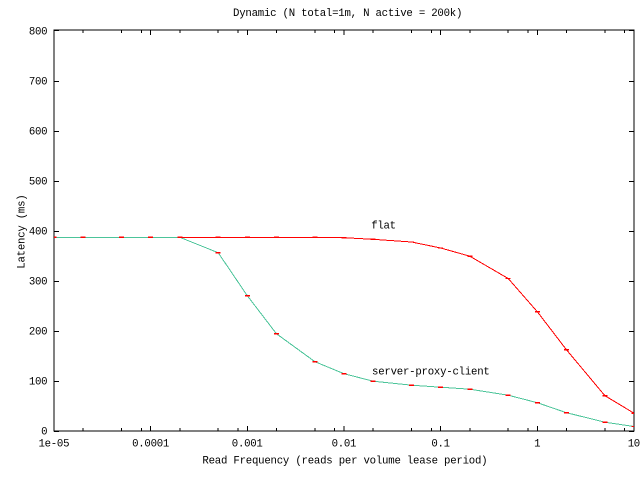 This screenshot has height=480, width=640. Describe the element at coordinates (38, 383) in the screenshot. I see `svg-text: 100` at that location.